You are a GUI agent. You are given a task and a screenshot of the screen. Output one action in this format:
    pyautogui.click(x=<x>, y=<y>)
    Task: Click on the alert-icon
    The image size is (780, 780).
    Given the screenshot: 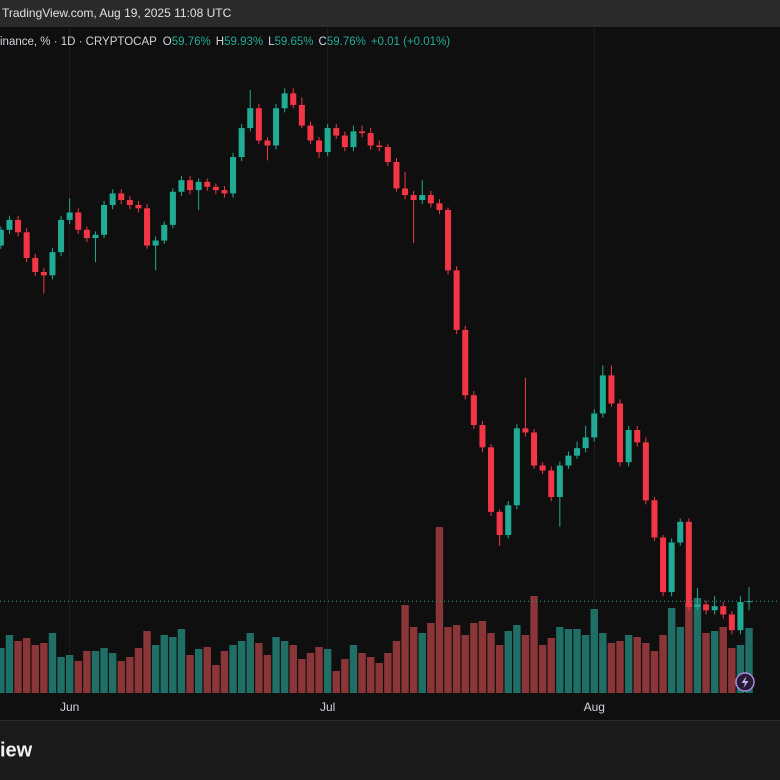 What is the action you would take?
    pyautogui.click(x=745, y=682)
    